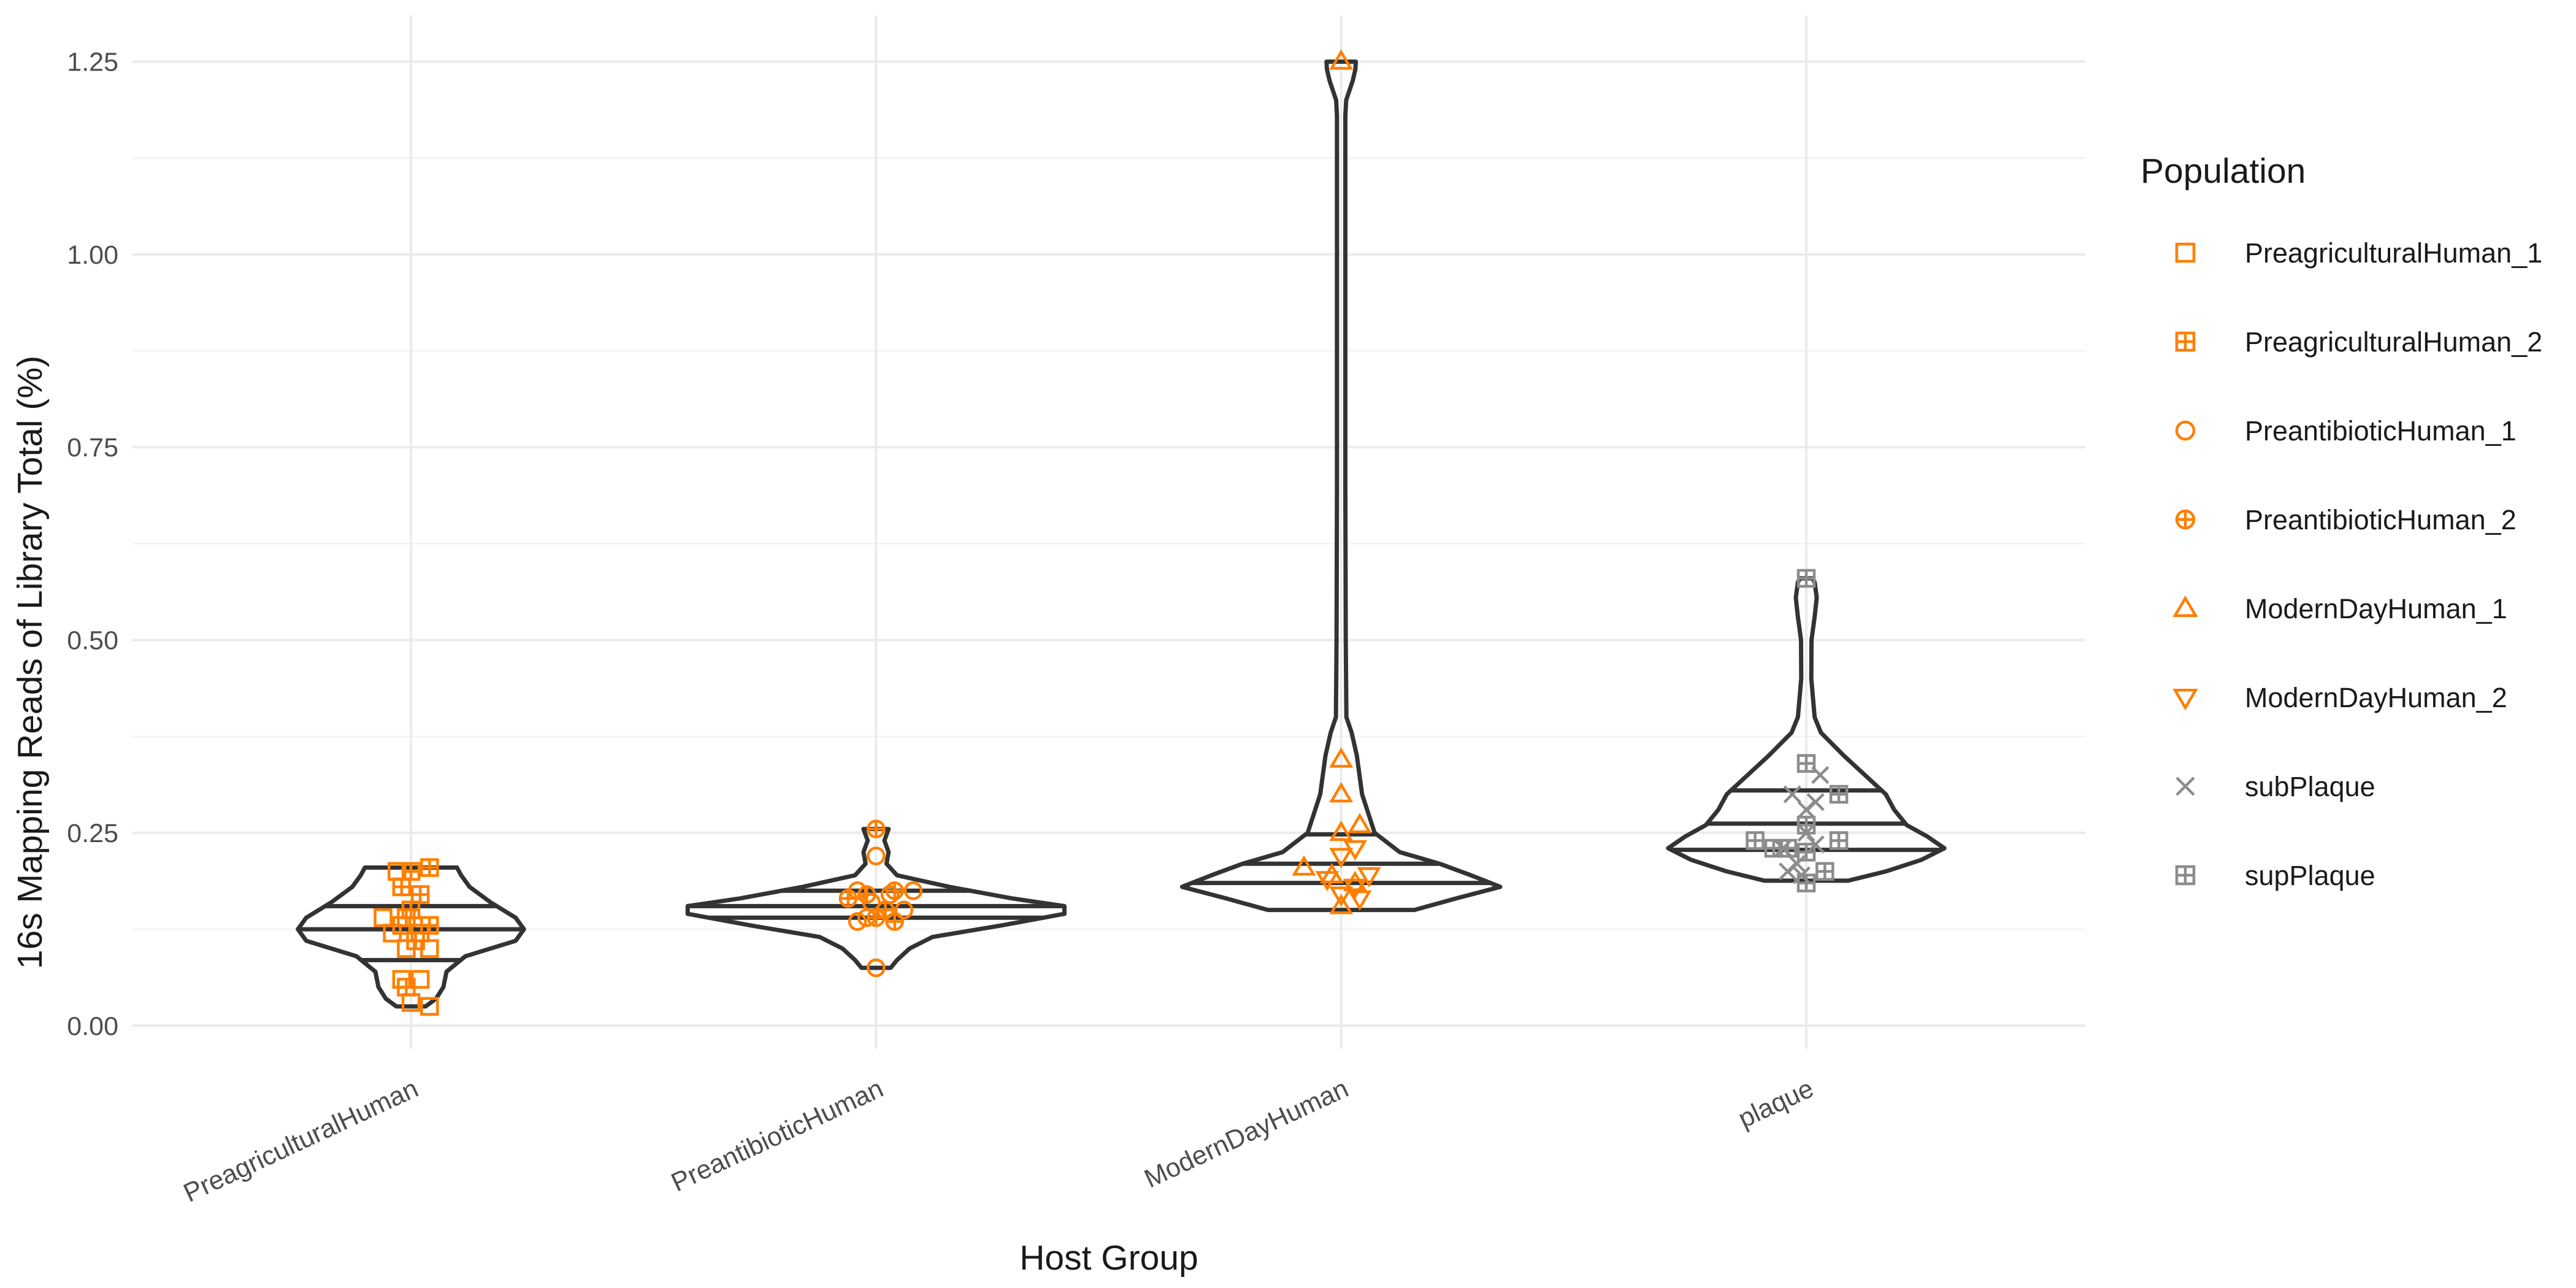 The height and width of the screenshot is (1288, 2576). What do you see at coordinates (2376, 608) in the screenshot?
I see `legend-label: ModernDayHuman_1` at bounding box center [2376, 608].